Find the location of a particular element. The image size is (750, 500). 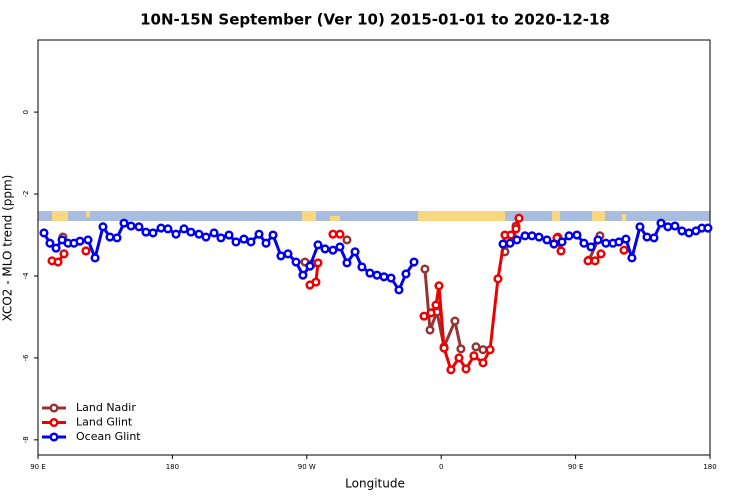

x-tick-label: 0 is located at coordinates (441, 467).